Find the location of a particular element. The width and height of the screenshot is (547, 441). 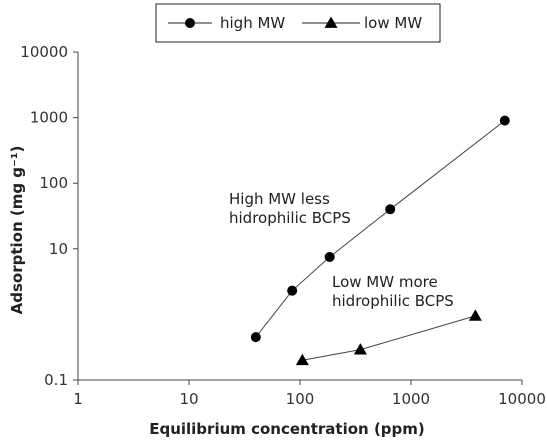

series-line-low-mw is located at coordinates (389, 338).